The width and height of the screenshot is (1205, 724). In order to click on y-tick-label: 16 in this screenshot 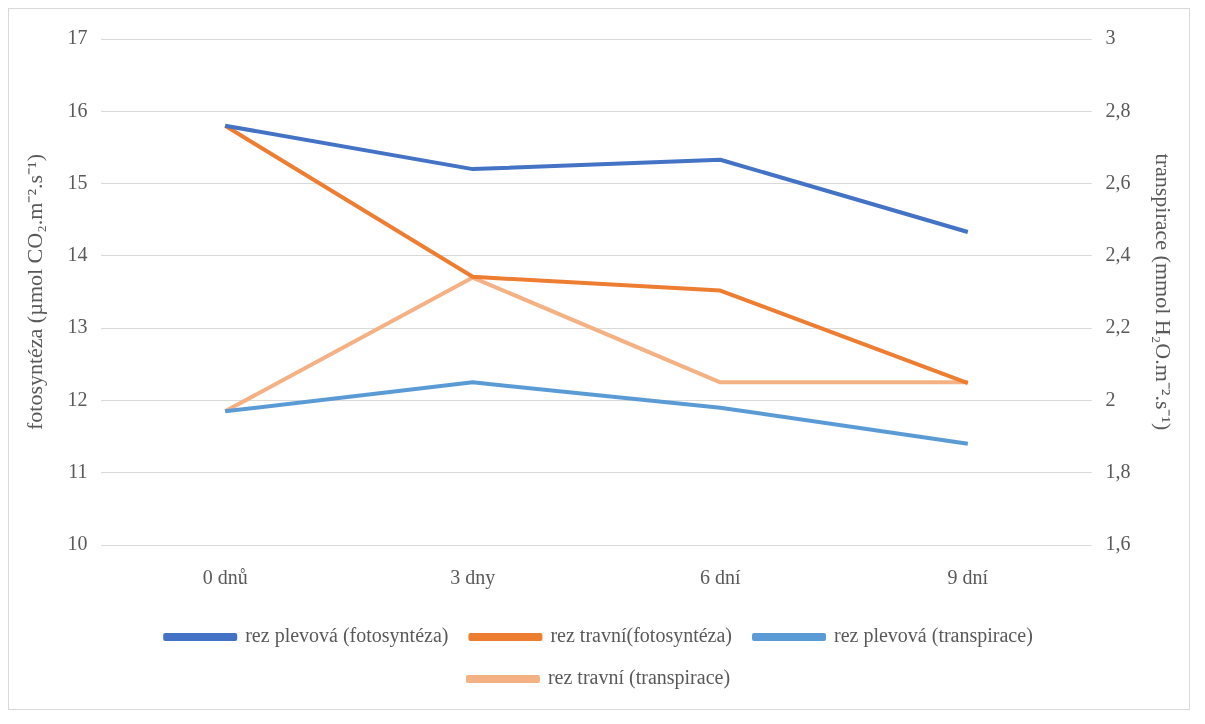, I will do `click(77, 109)`.